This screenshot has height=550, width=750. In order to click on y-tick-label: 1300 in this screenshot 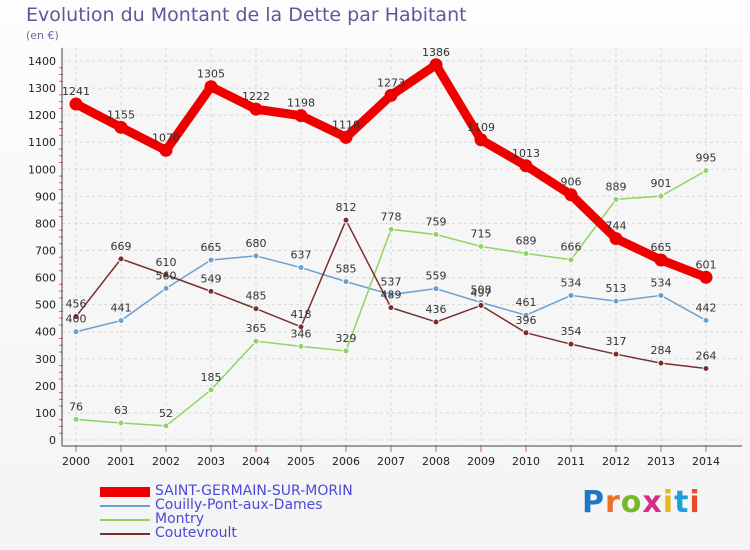, I will do `click(42, 88)`.